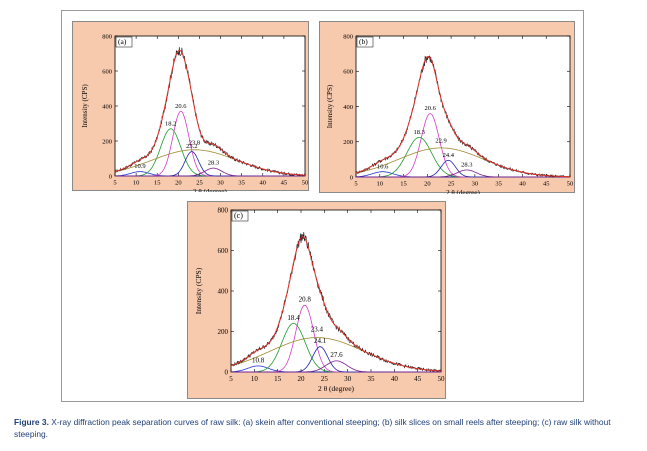 This screenshot has width=647, height=451. I want to click on peak-label: 10.6, so click(383, 166).